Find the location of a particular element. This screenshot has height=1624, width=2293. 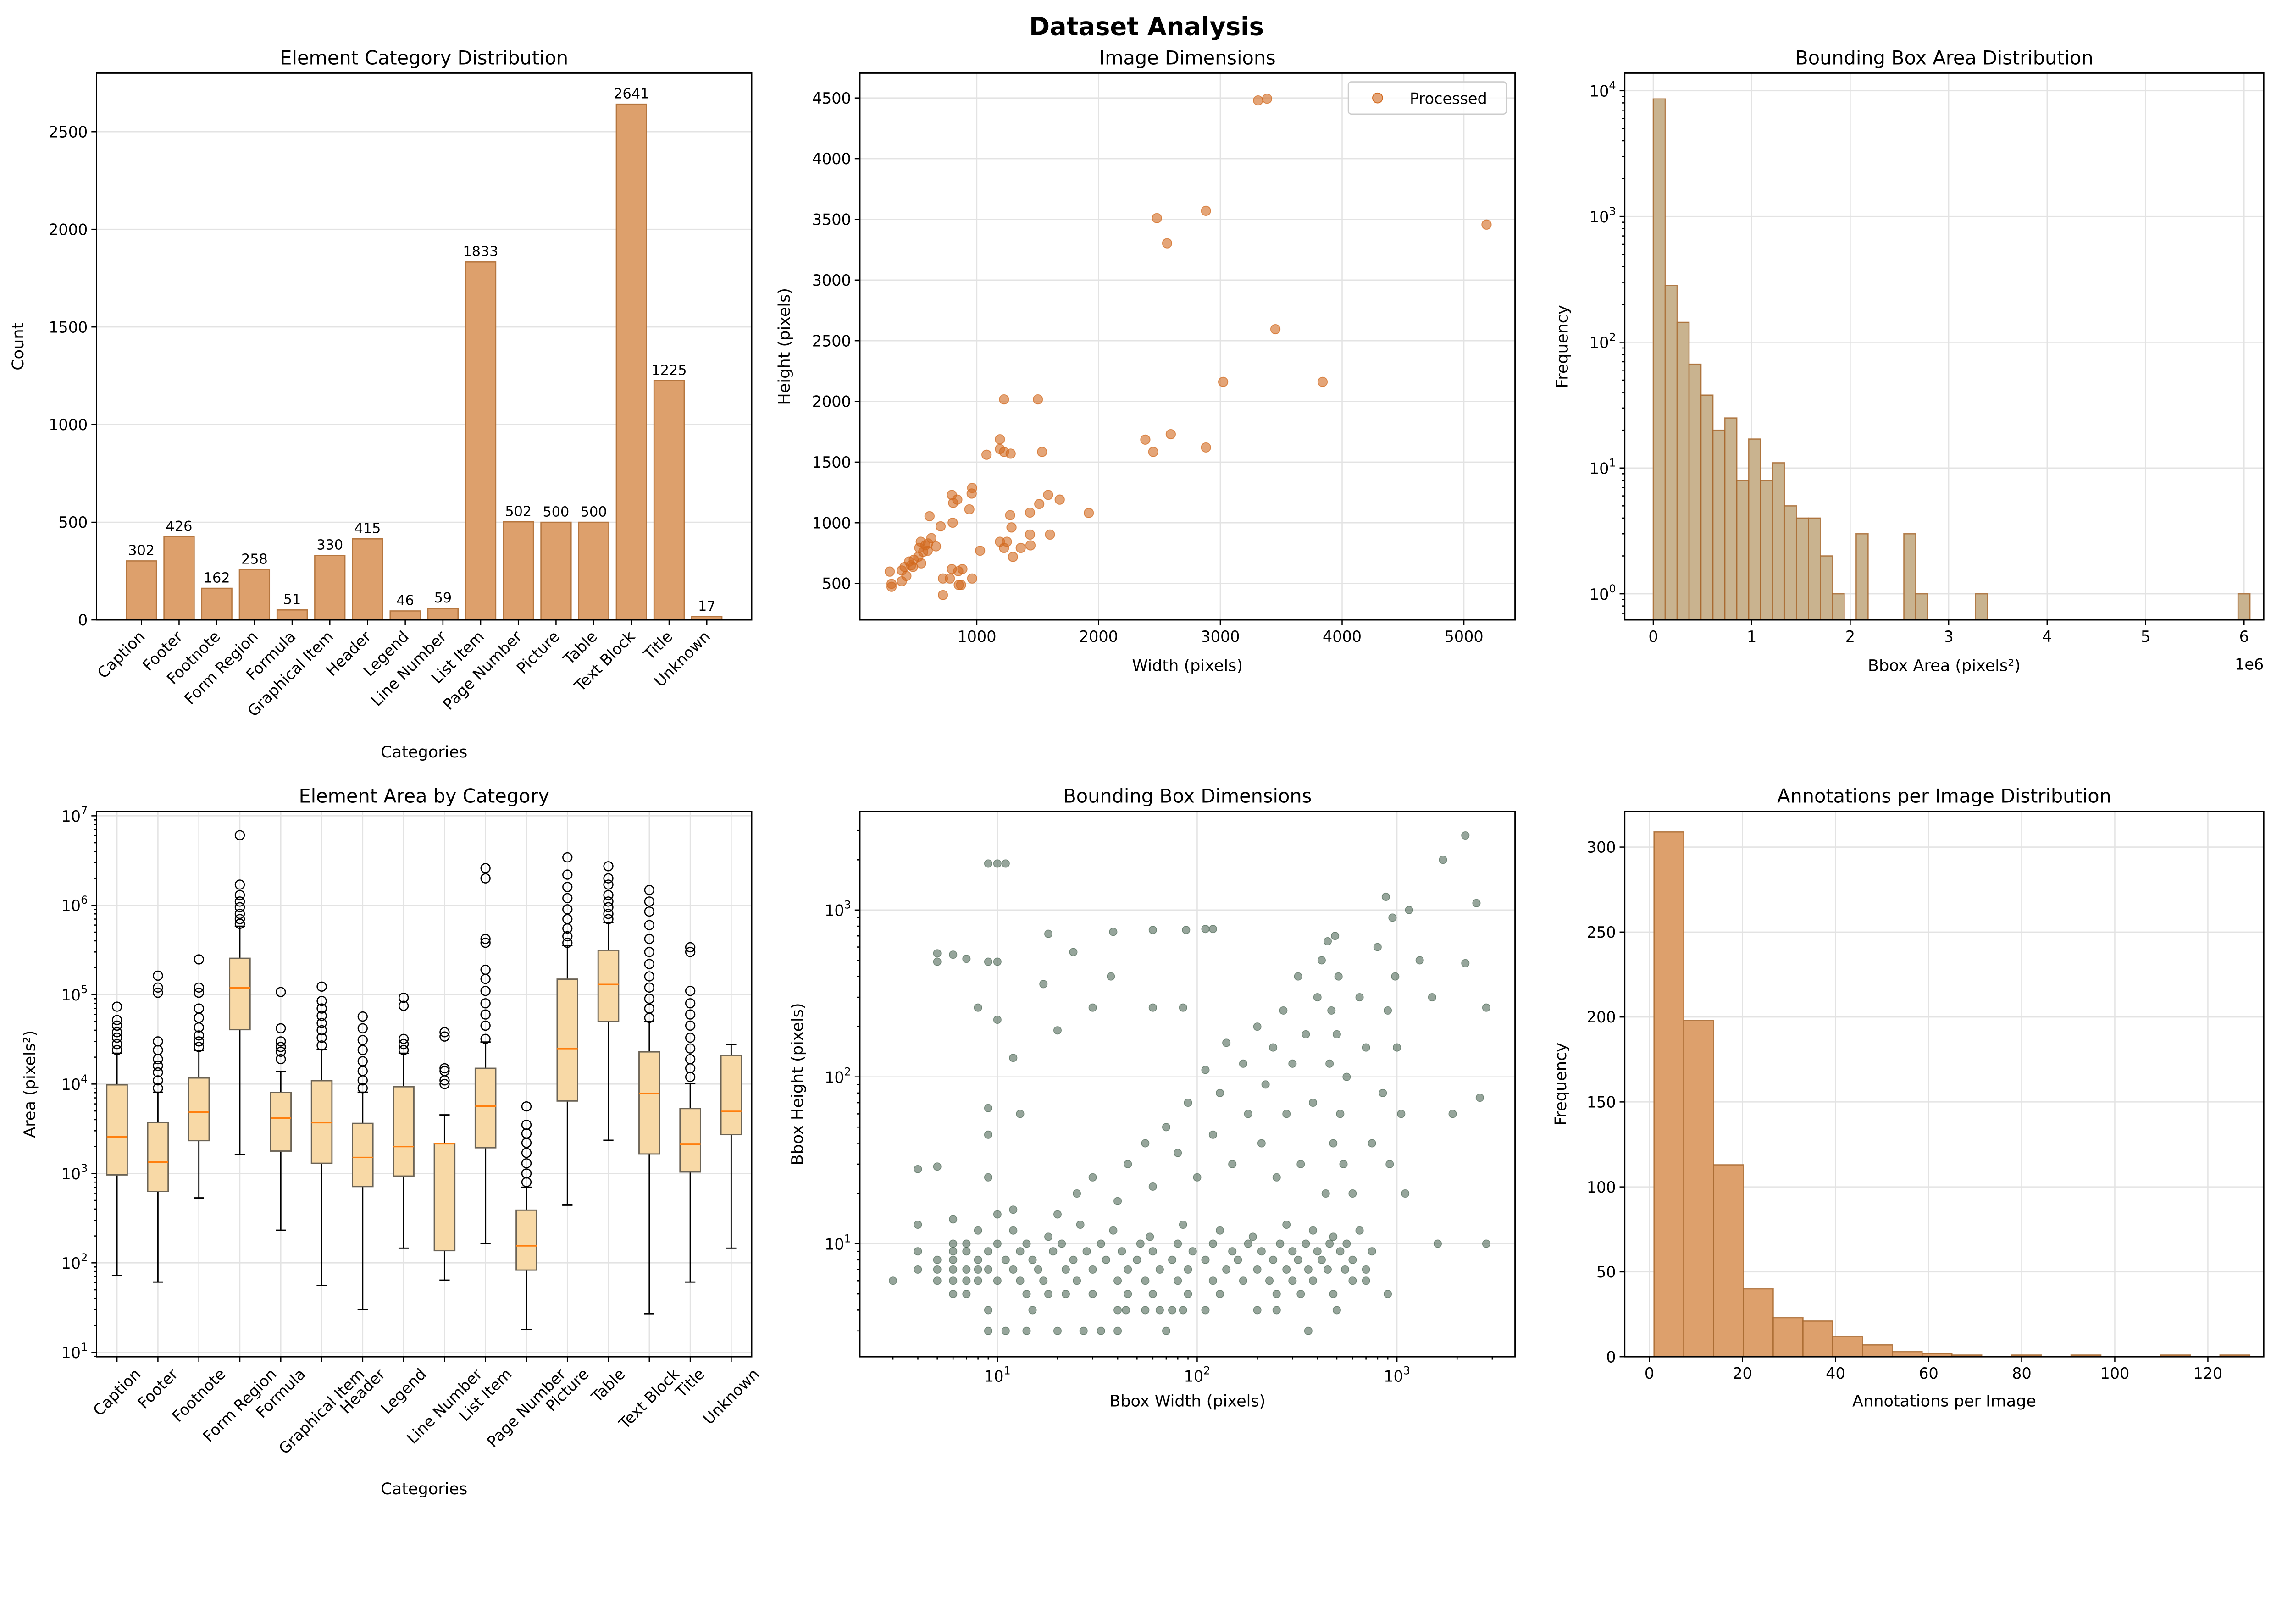

tick-exponent: 1 is located at coordinates (1007, 1370).